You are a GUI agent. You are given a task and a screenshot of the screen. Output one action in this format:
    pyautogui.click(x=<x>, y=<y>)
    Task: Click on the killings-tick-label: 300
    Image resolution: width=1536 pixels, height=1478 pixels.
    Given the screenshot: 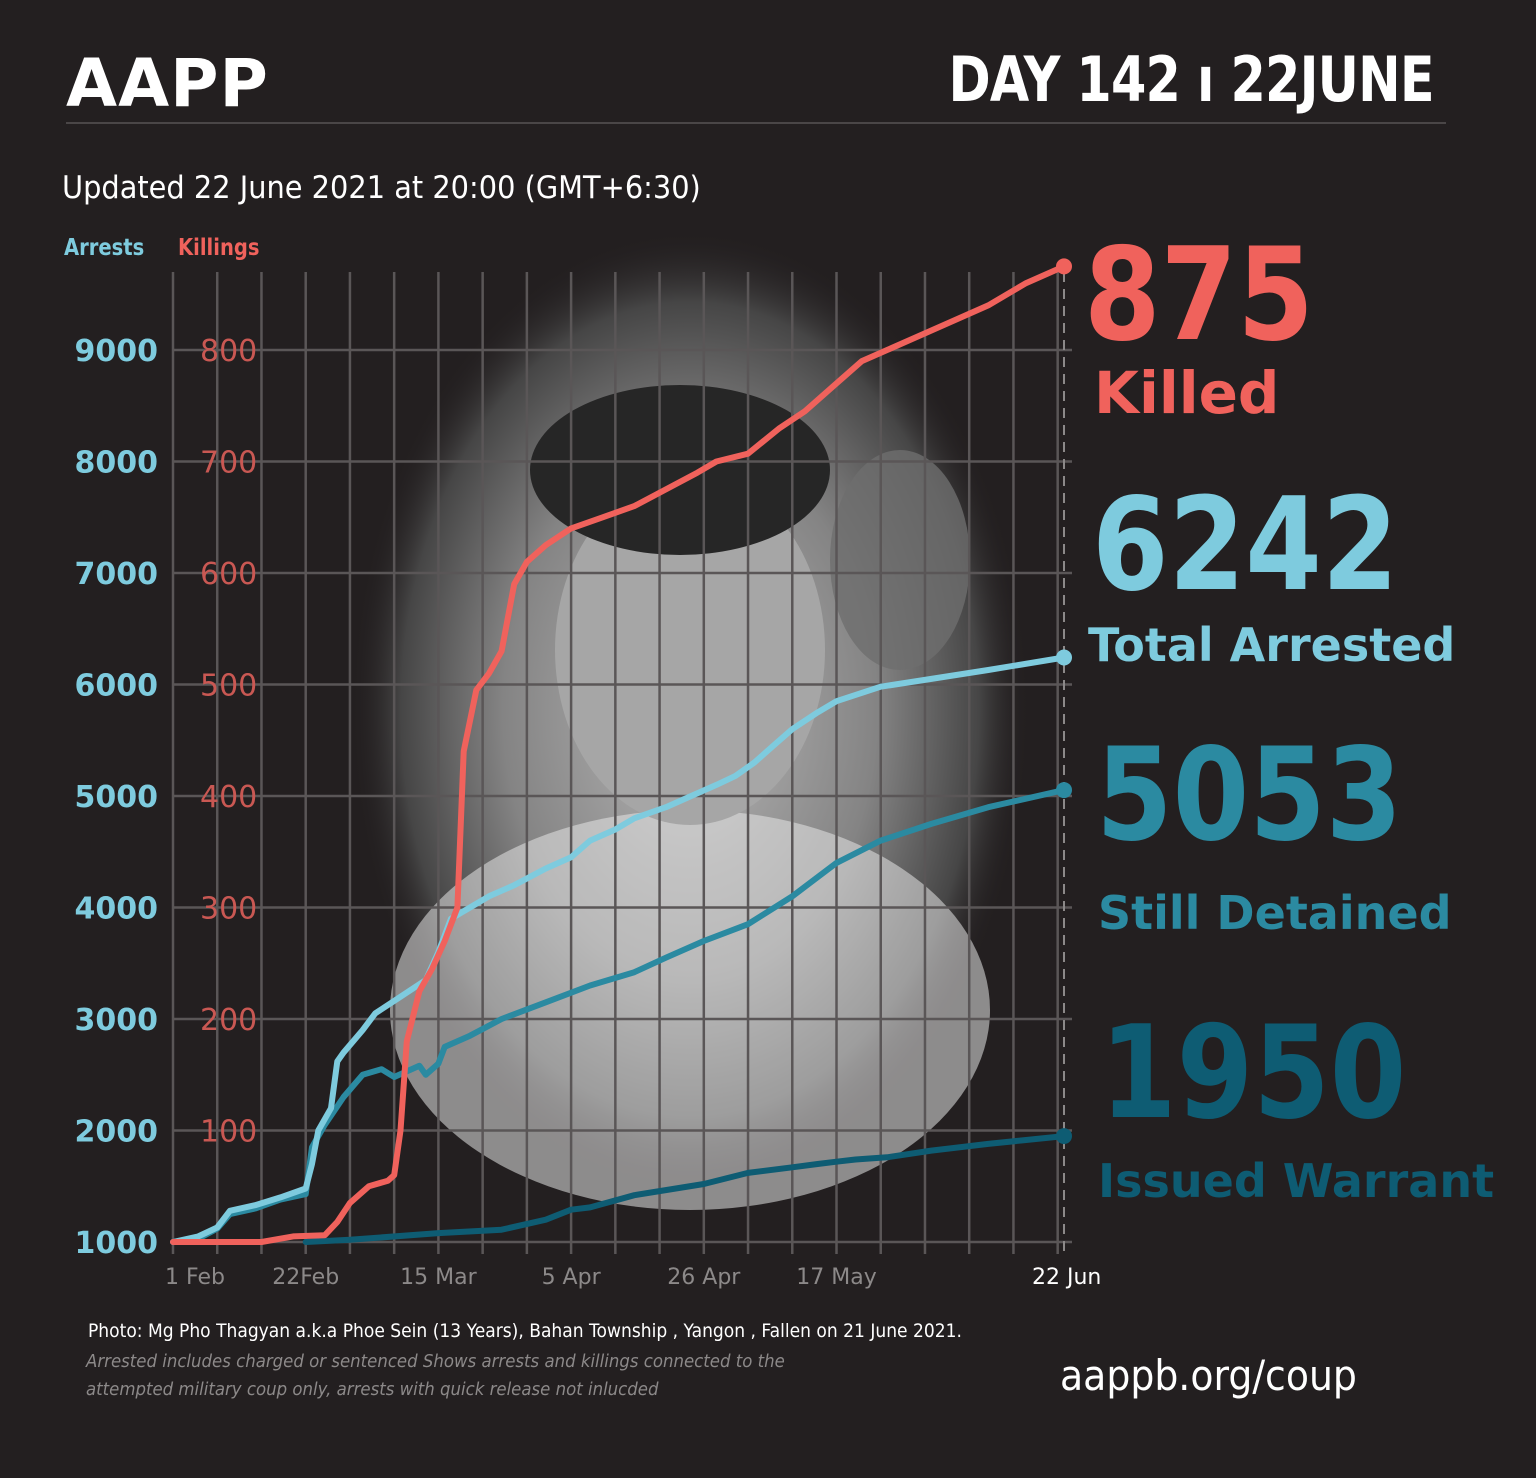 What is the action you would take?
    pyautogui.click(x=228, y=909)
    